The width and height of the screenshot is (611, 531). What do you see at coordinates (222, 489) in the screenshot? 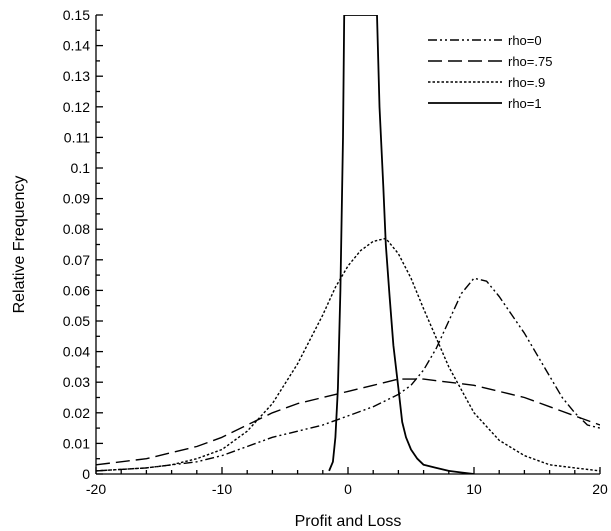
I see `x-tick-label: -10` at bounding box center [222, 489].